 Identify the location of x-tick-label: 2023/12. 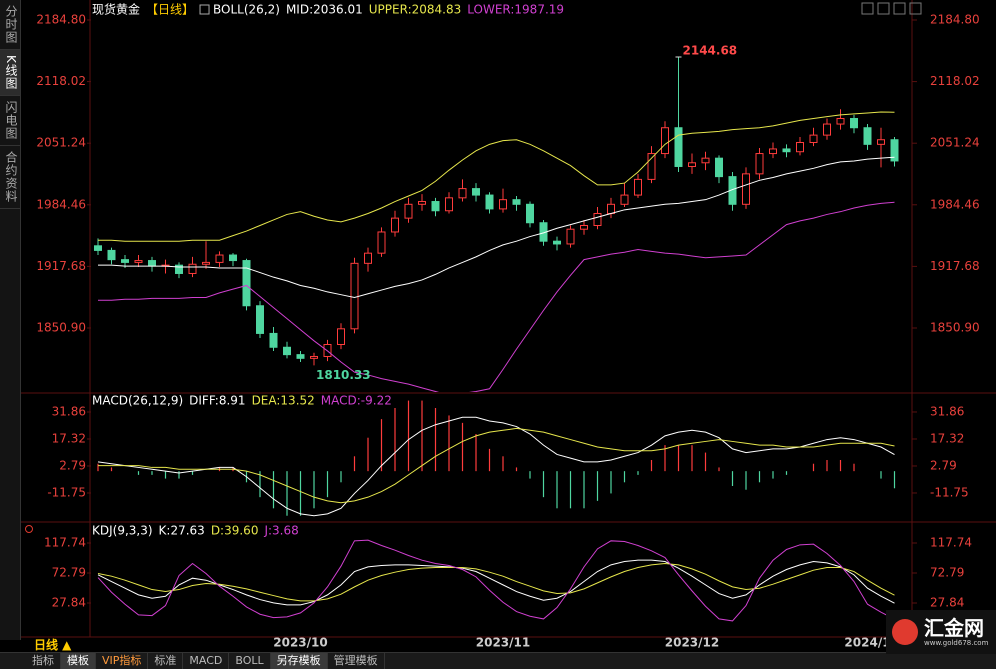
(692, 643).